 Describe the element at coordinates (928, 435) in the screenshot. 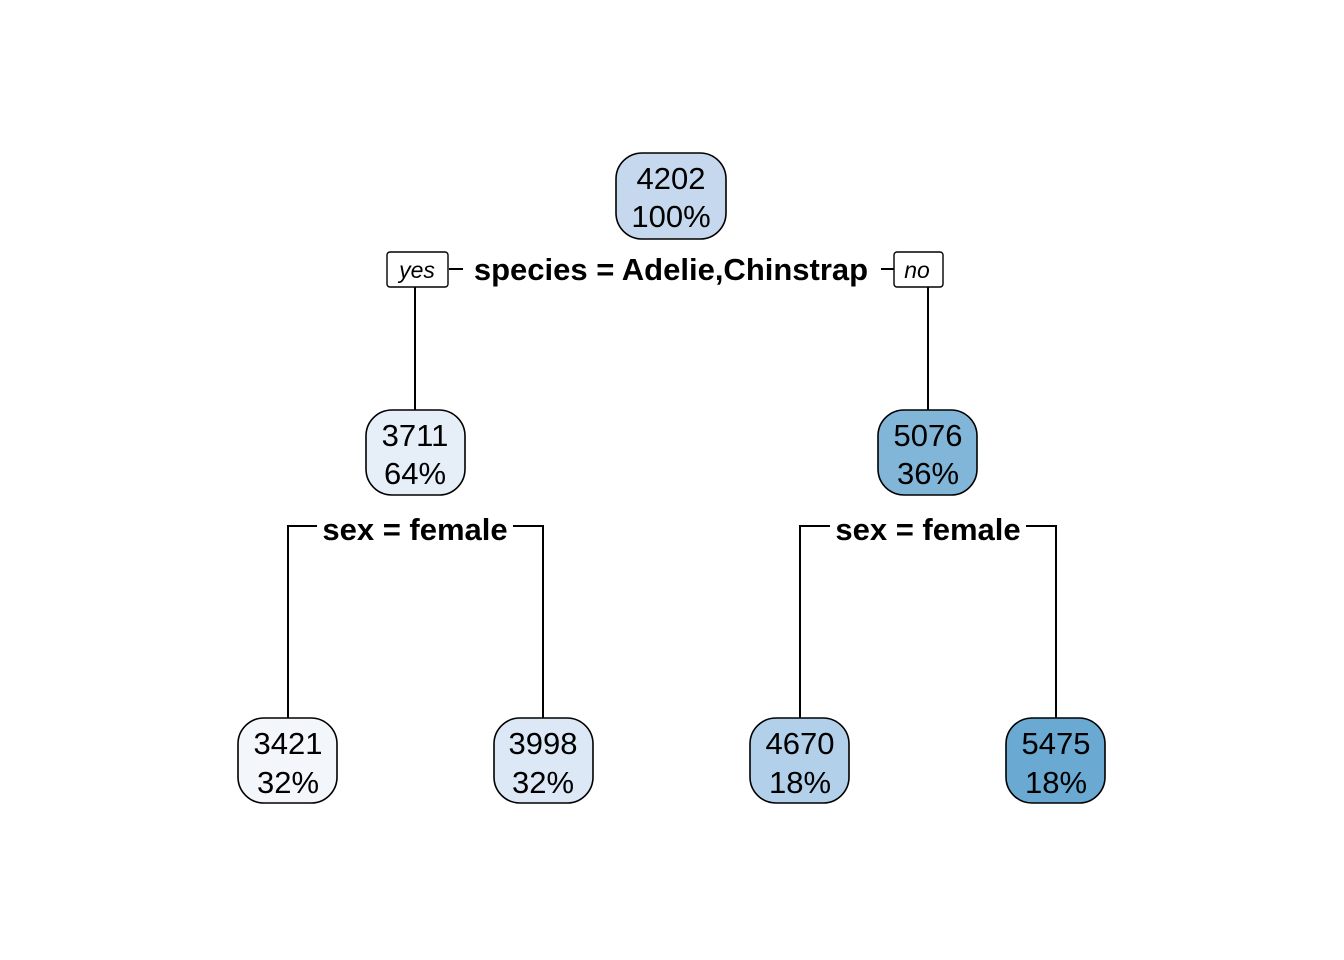

I see `node-right-value: 5076` at that location.